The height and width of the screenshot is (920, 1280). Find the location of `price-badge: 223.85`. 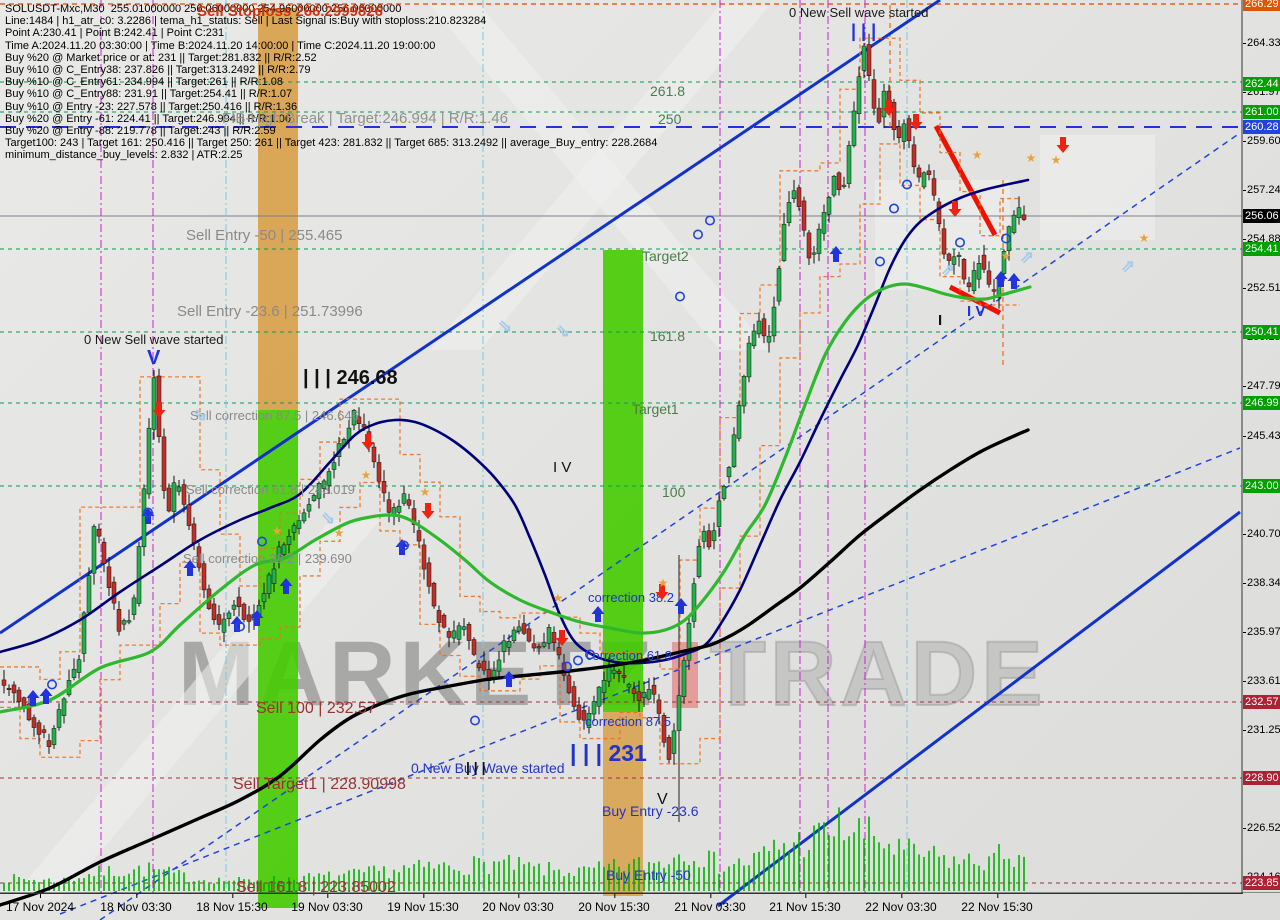

price-badge: 223.85 is located at coordinates (1261, 883).